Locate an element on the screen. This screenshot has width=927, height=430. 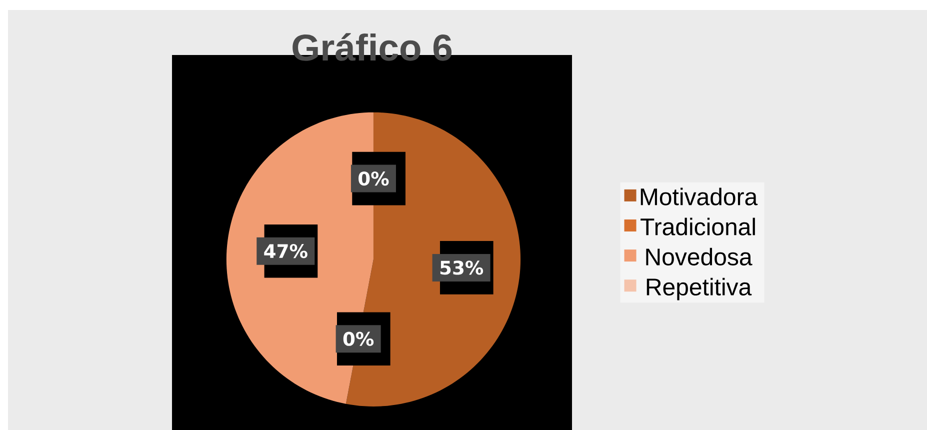
legend-label: Repetitiva is located at coordinates (699, 289).